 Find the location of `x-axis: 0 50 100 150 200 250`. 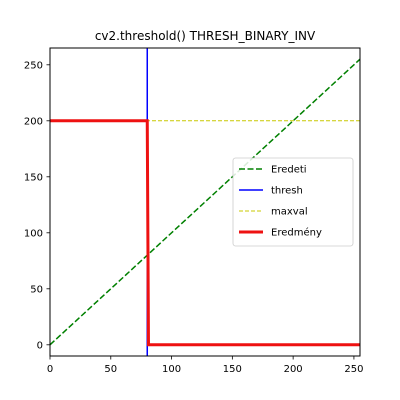

x-axis: 0 50 100 150 200 250 is located at coordinates (205, 365).